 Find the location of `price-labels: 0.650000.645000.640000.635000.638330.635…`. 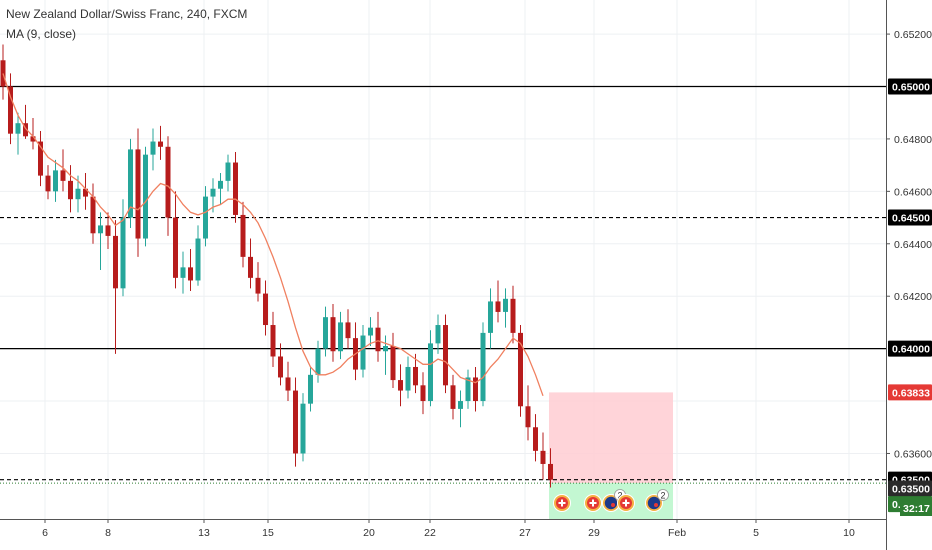

price-labels: 0.650000.645000.640000.635000.638330.635… is located at coordinates (910, 297).